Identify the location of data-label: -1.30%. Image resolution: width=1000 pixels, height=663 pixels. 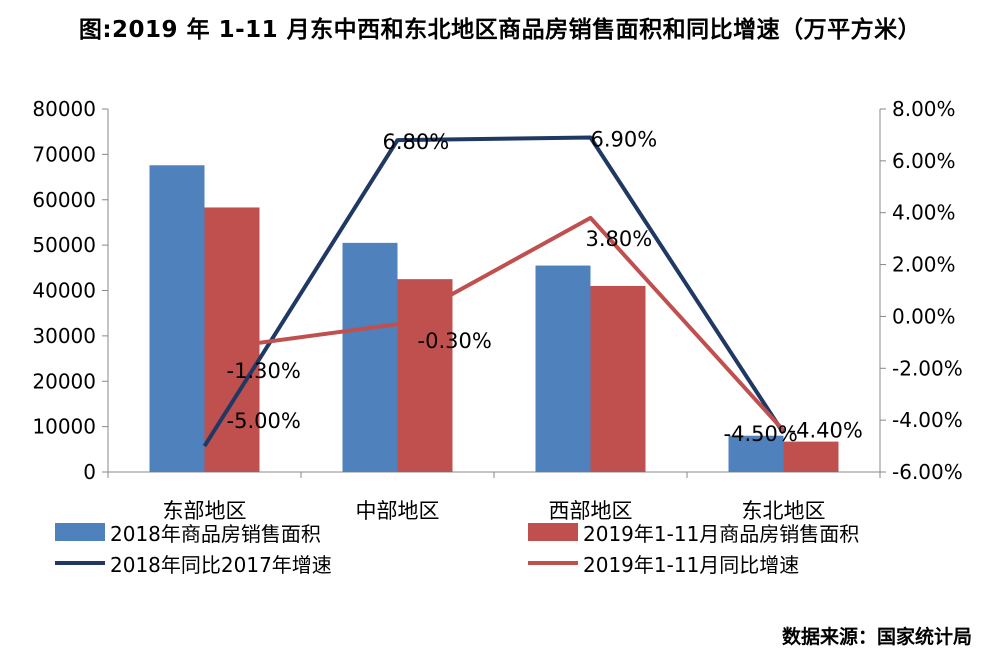
(264, 371).